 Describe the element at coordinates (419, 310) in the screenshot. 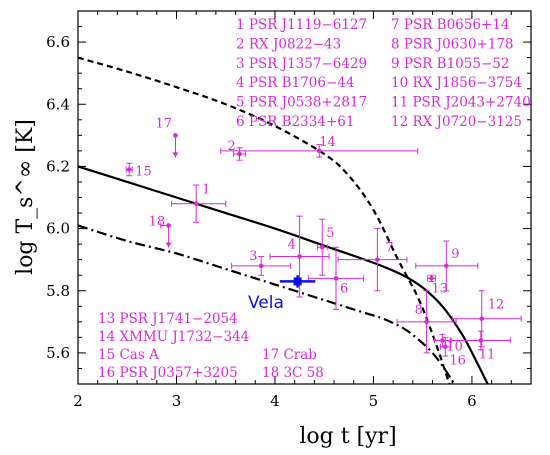

I see `point-label: 8` at that location.